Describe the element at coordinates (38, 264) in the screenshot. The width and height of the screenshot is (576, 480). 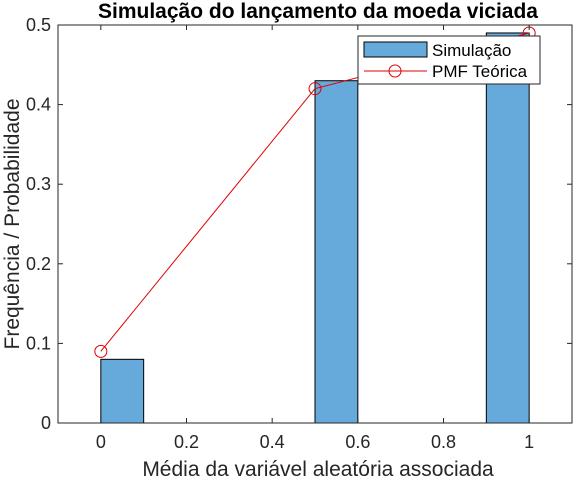
I see `y-tick-label: 0.2` at that location.